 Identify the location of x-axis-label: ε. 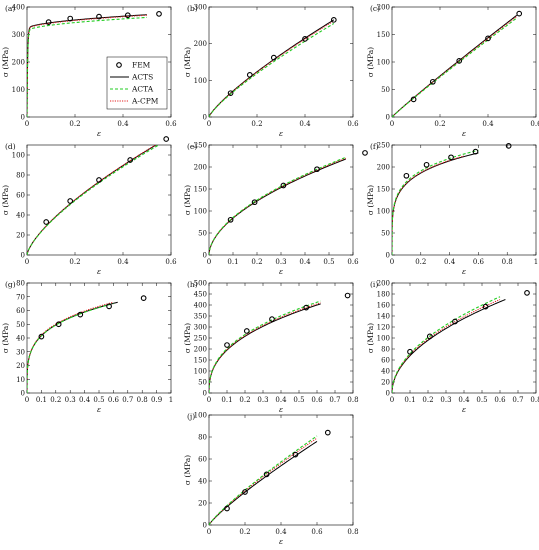
(281, 541).